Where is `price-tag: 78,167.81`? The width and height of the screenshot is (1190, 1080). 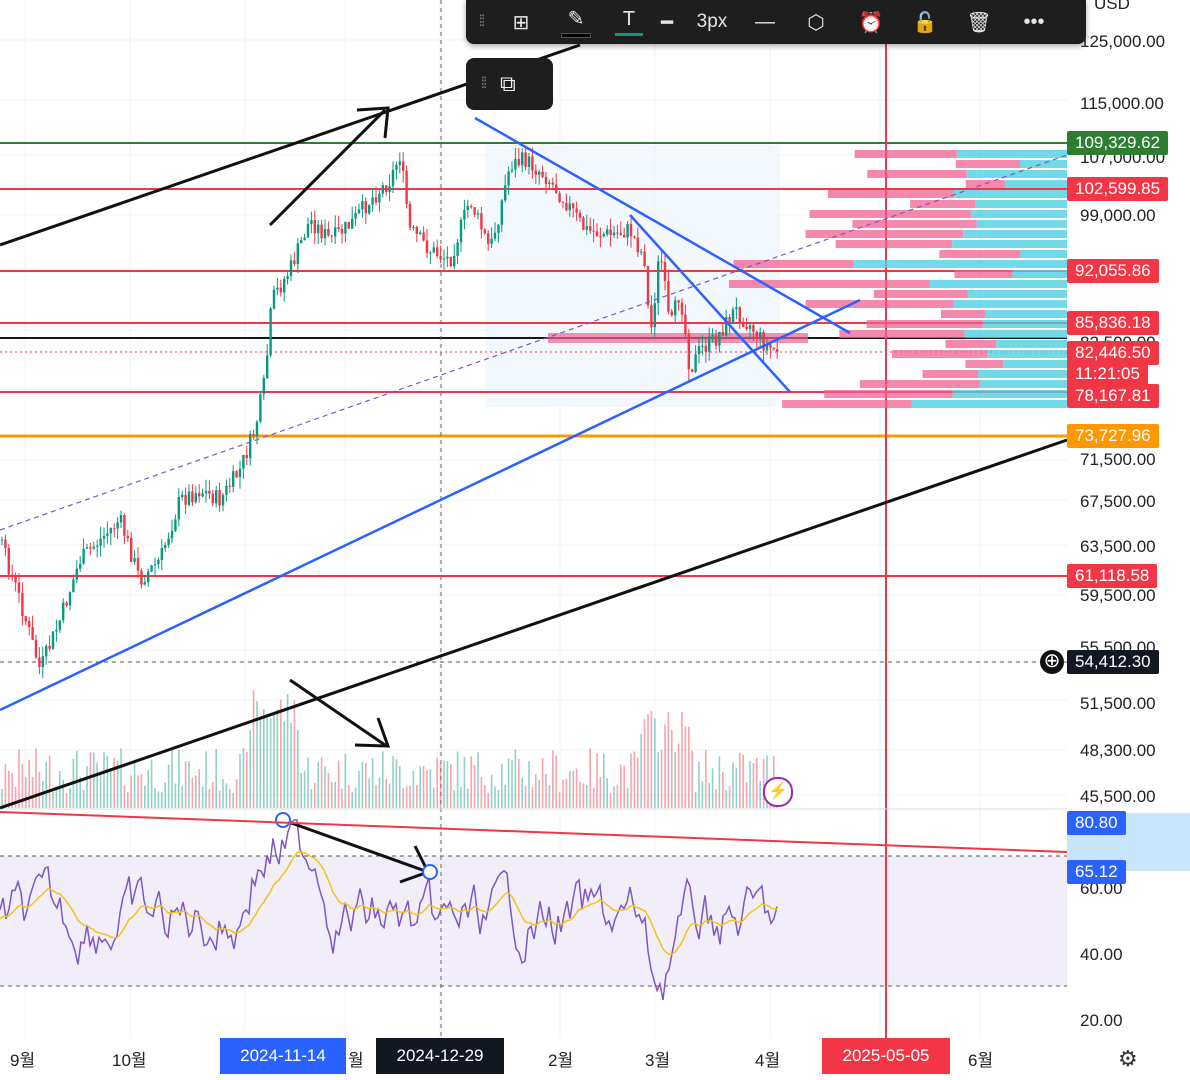 price-tag: 78,167.81 is located at coordinates (1113, 396).